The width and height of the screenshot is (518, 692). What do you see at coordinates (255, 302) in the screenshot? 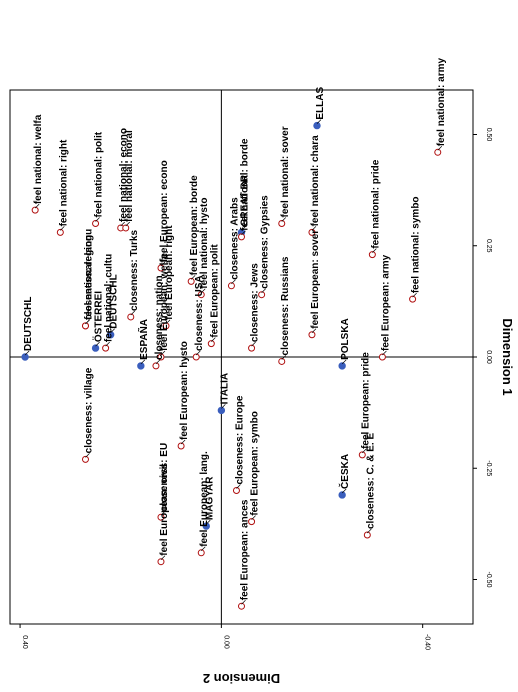
I see `point-label: closeness: Jews` at bounding box center [255, 302].